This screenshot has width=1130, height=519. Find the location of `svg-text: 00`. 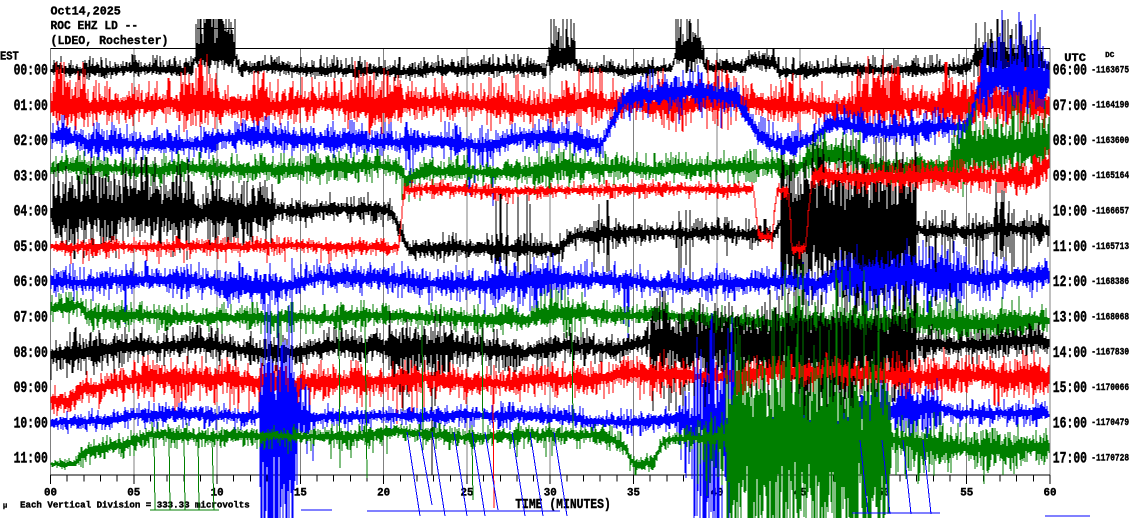

svg-text: 00 is located at coordinates (50, 494).